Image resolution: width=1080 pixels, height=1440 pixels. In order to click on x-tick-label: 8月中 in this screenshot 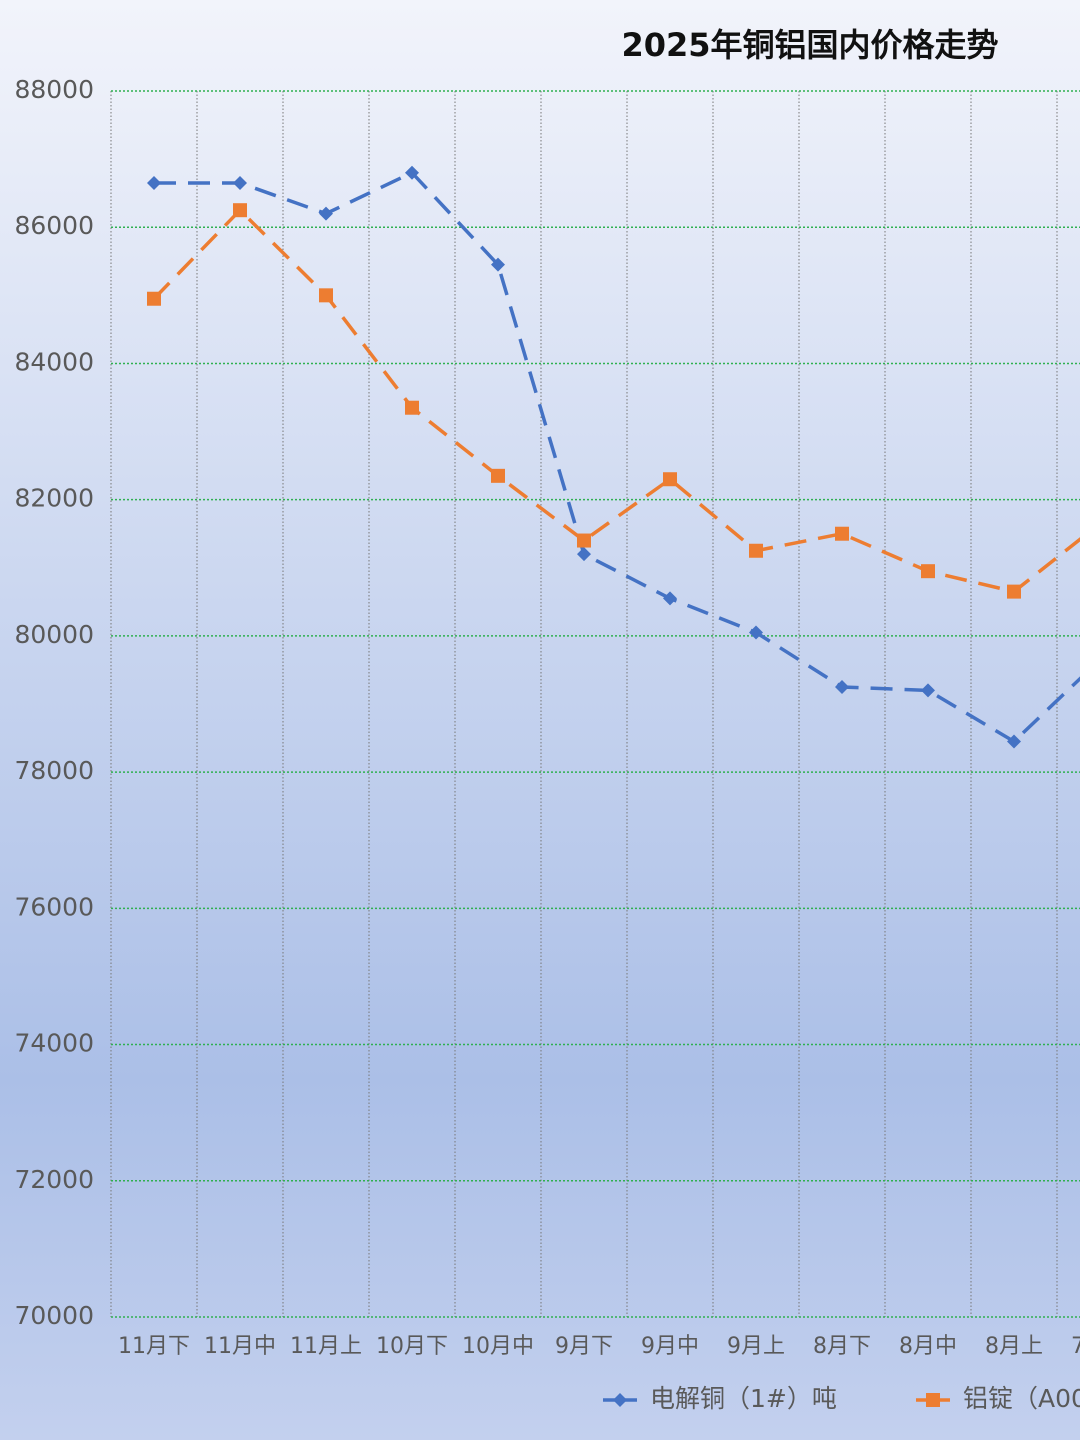, I will do `click(928, 1346)`.